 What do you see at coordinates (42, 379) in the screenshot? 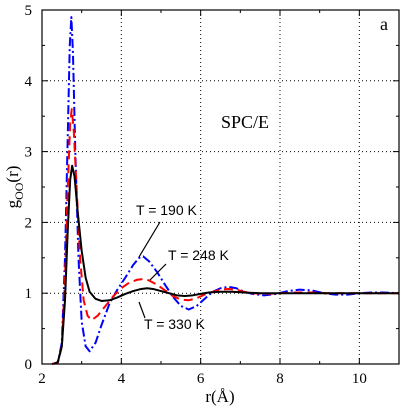
I see `x-tick-label: 2` at bounding box center [42, 379].